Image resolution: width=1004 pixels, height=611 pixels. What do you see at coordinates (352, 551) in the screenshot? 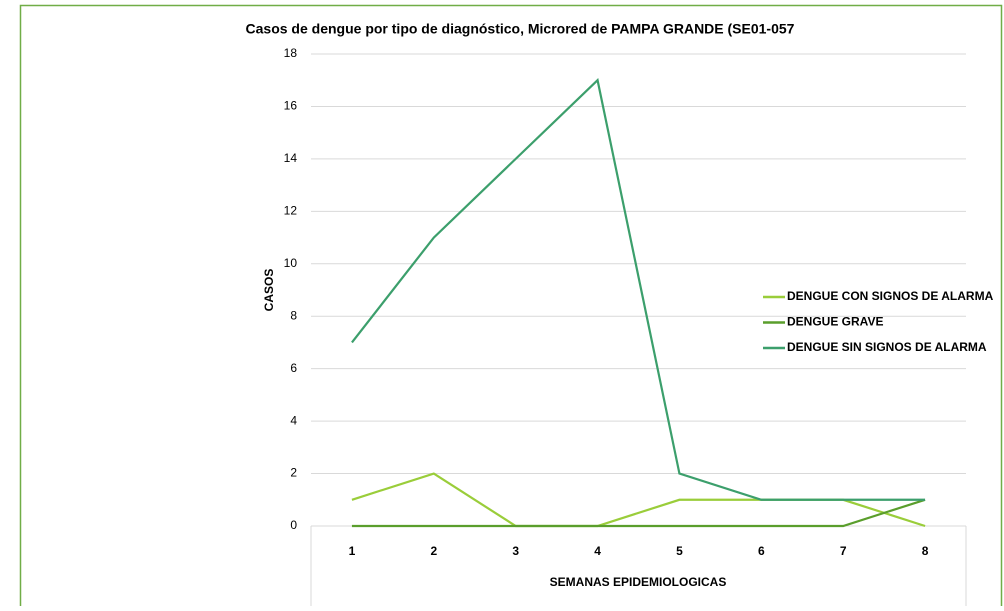
I see `x-tick-label: 1` at bounding box center [352, 551].